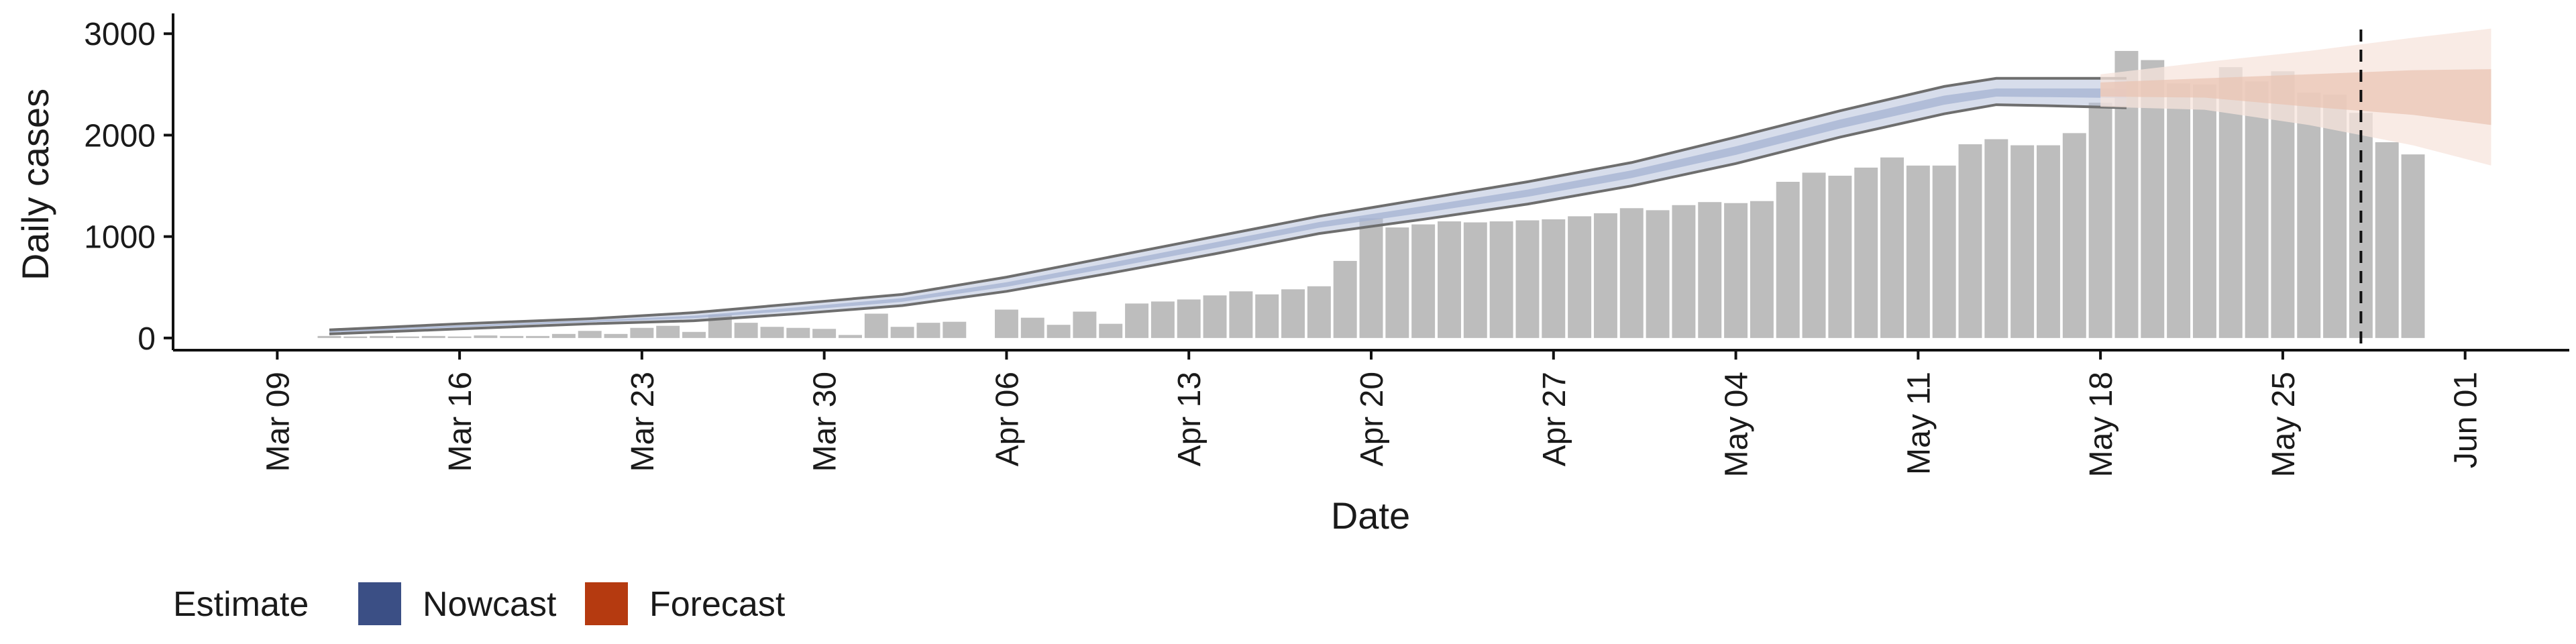 The height and width of the screenshot is (644, 2576). Describe the element at coordinates (606, 603) in the screenshot. I see `legend-swatch-forecast` at that location.